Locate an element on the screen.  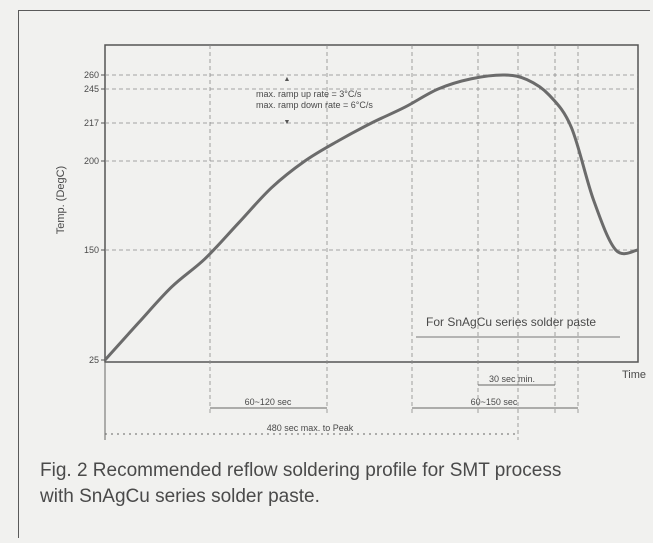
dimension-lines is located at coordinates (341, 401).